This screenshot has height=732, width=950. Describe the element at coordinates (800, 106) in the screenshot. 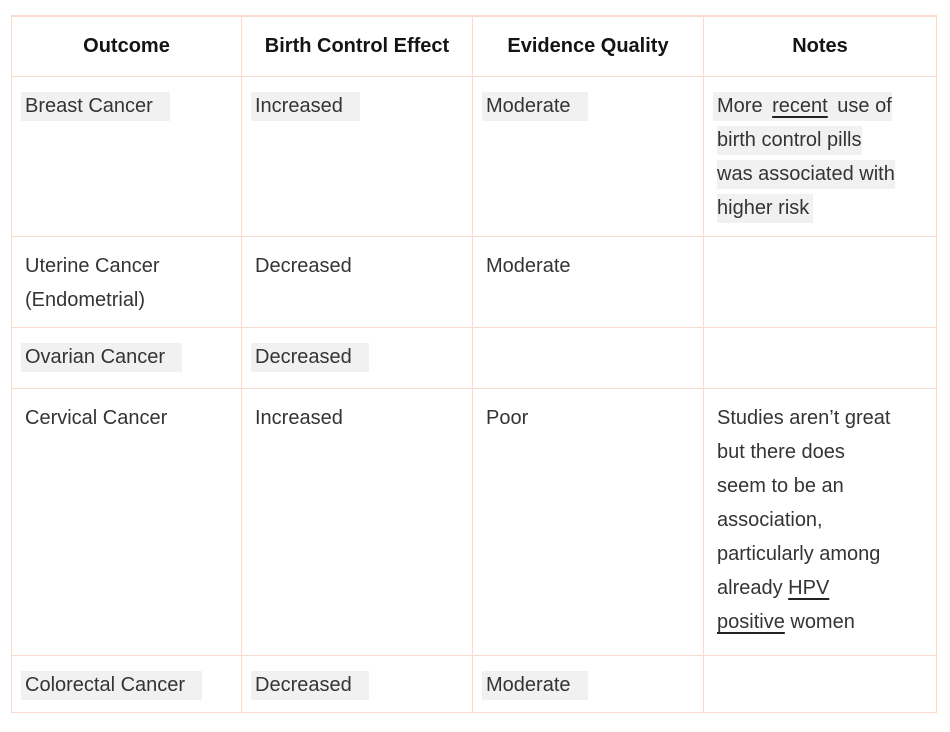

I see `recent-link: recent` at that location.